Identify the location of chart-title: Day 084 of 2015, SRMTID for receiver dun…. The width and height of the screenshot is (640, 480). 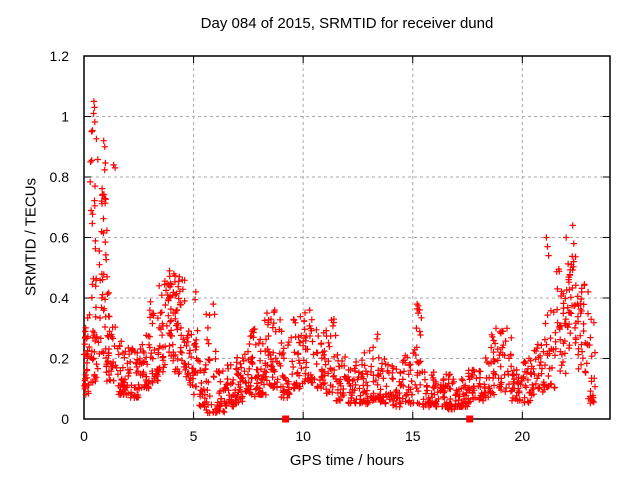
(347, 23).